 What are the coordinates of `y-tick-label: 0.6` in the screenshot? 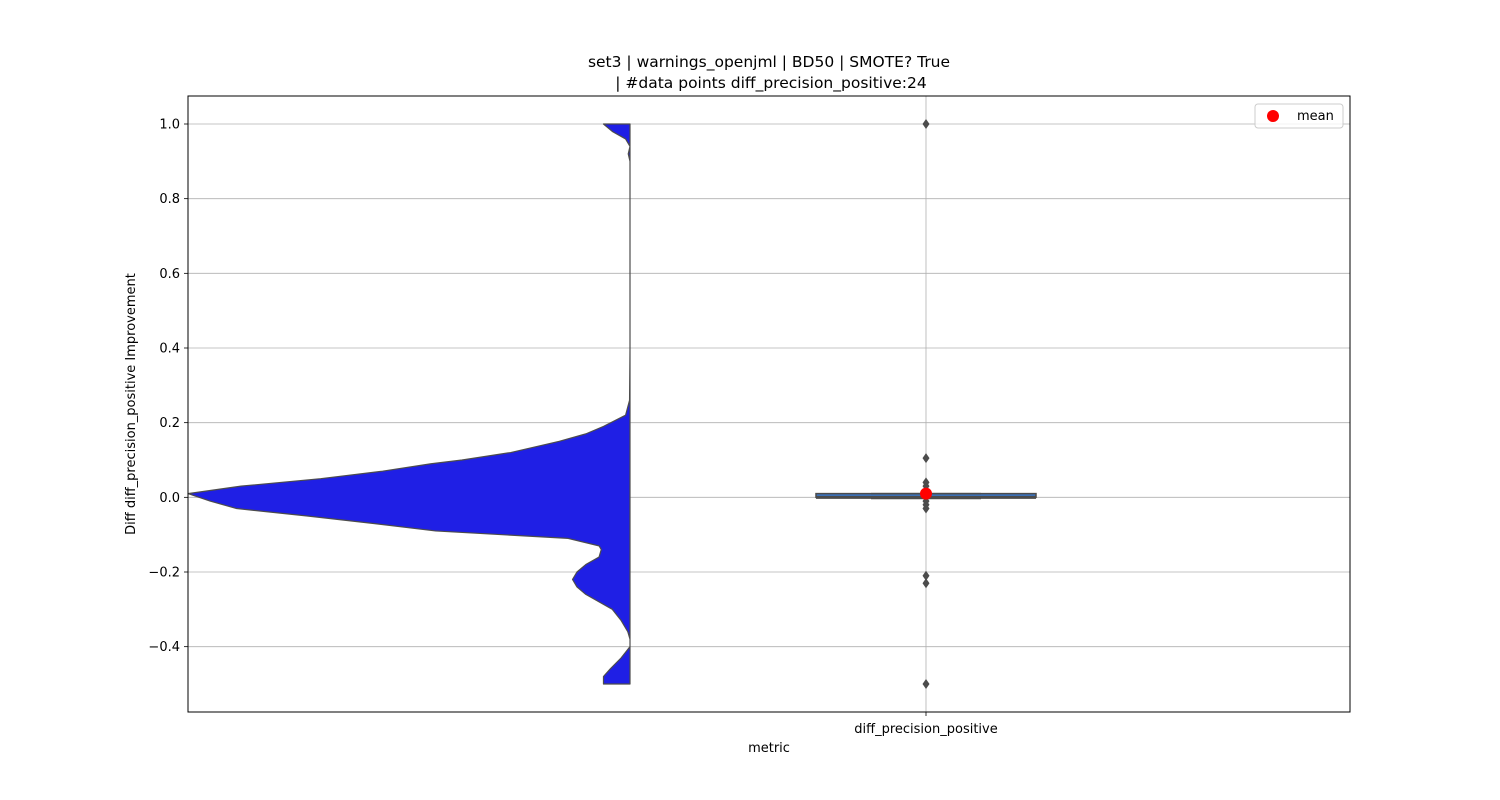 It's located at (169, 274).